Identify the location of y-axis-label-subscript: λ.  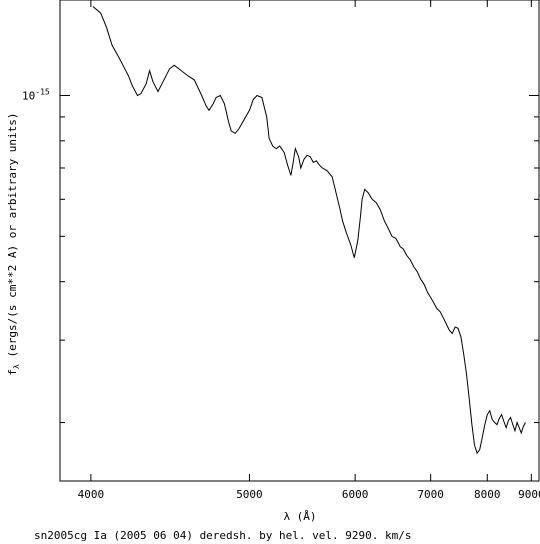
(16, 366).